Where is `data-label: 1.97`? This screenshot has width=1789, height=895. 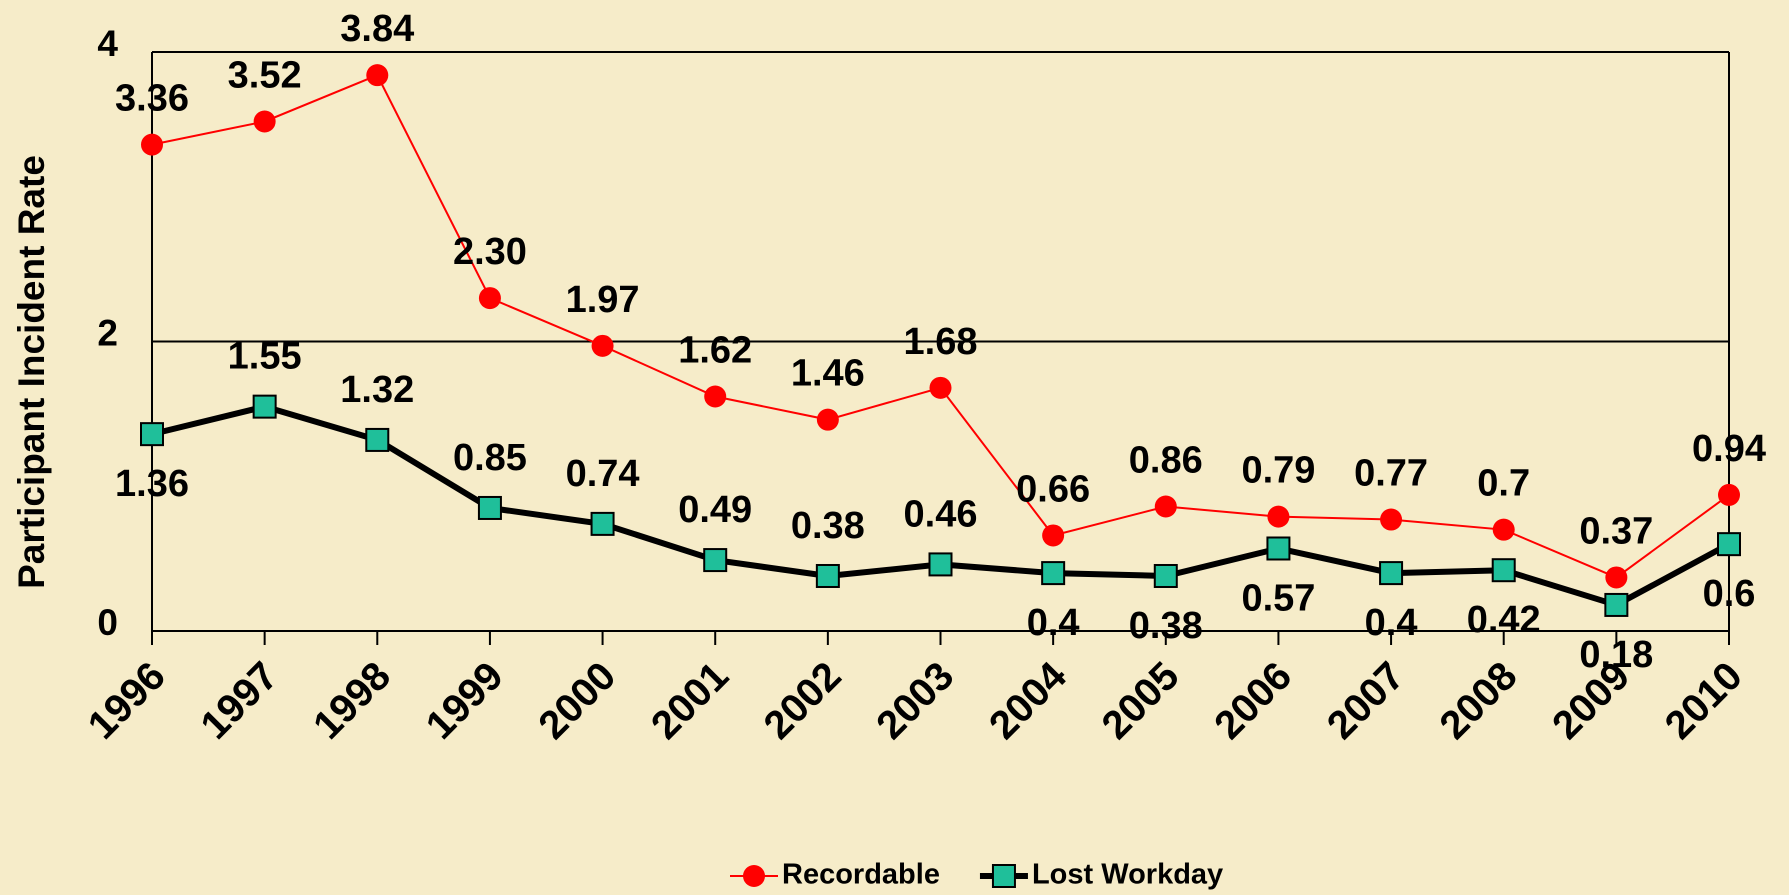 data-label: 1.97 is located at coordinates (603, 300).